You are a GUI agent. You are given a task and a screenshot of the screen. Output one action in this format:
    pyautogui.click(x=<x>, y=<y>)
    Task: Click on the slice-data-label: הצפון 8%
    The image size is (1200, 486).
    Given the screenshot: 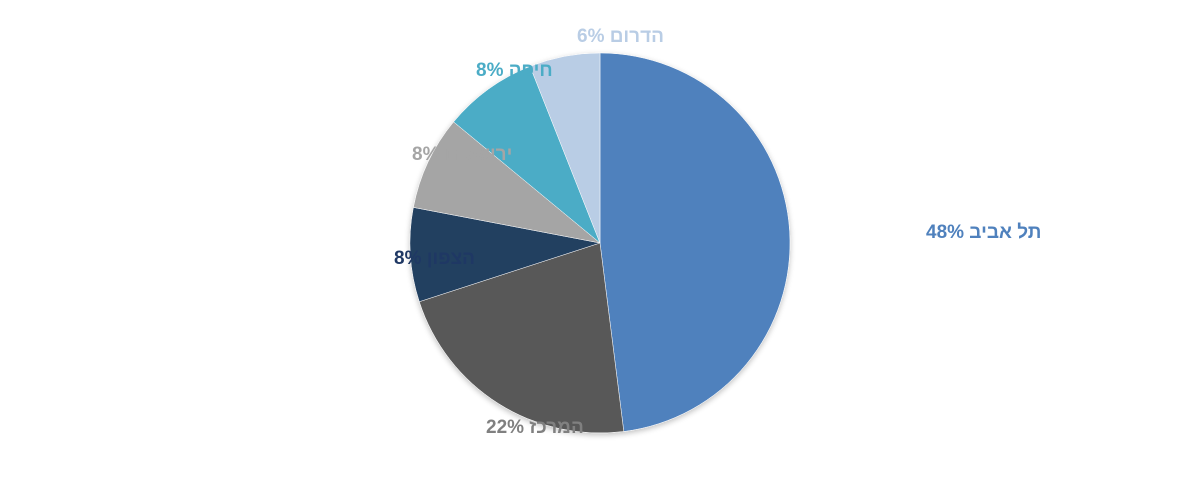 What is the action you would take?
    pyautogui.click(x=434, y=258)
    